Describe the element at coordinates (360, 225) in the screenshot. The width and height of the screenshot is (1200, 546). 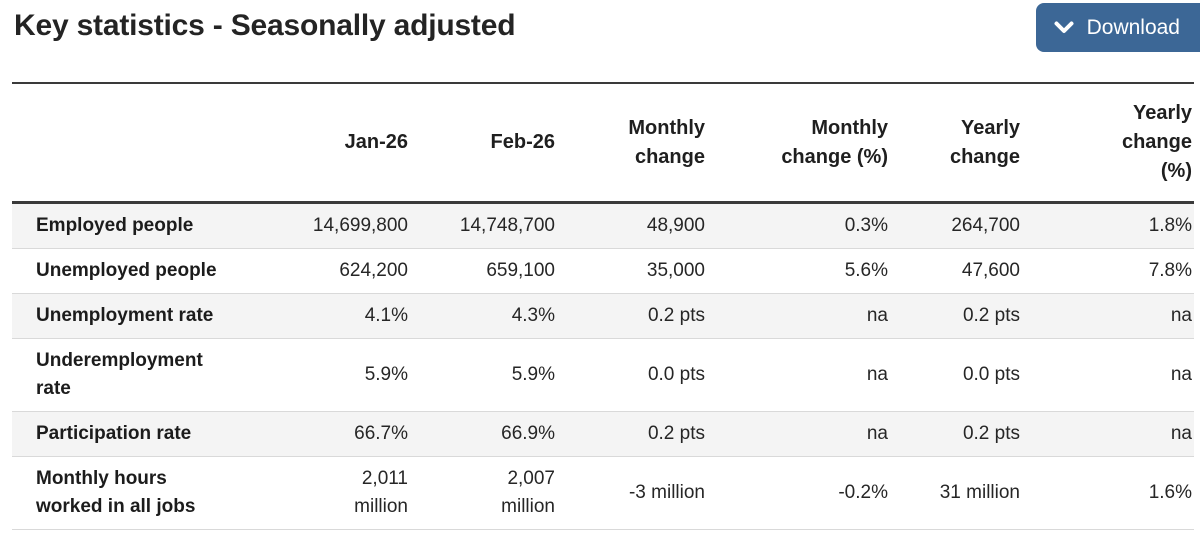
I see `cell-jan-26: 14,699,800` at that location.